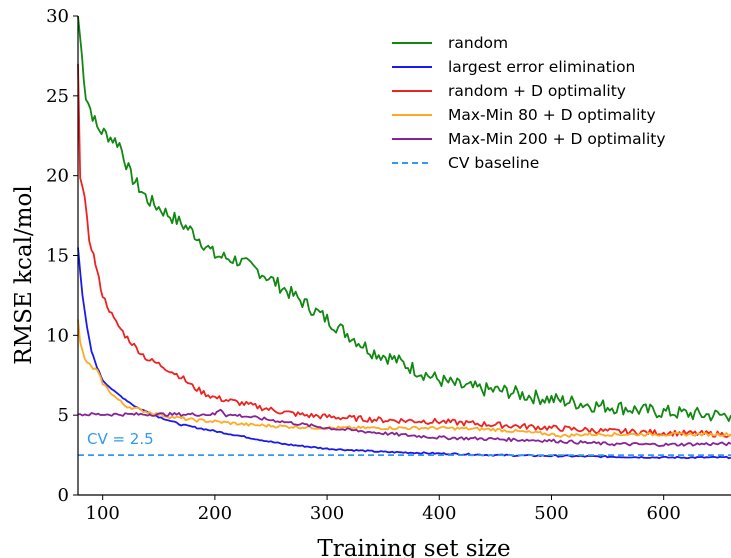  I want to click on x-tick-label-2: 300, so click(327, 513).